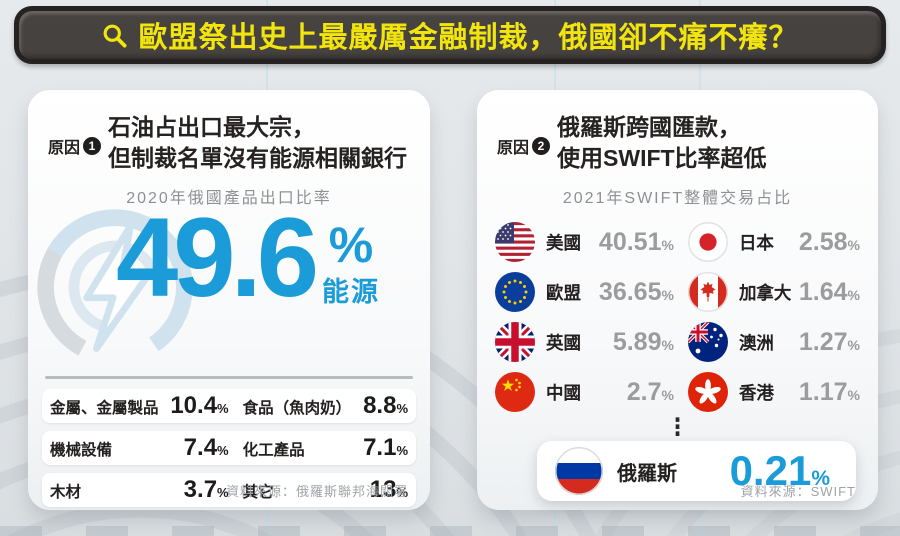 This screenshot has width=900, height=536. What do you see at coordinates (217, 258) in the screenshot?
I see `big-stat-value: 49.6` at bounding box center [217, 258].